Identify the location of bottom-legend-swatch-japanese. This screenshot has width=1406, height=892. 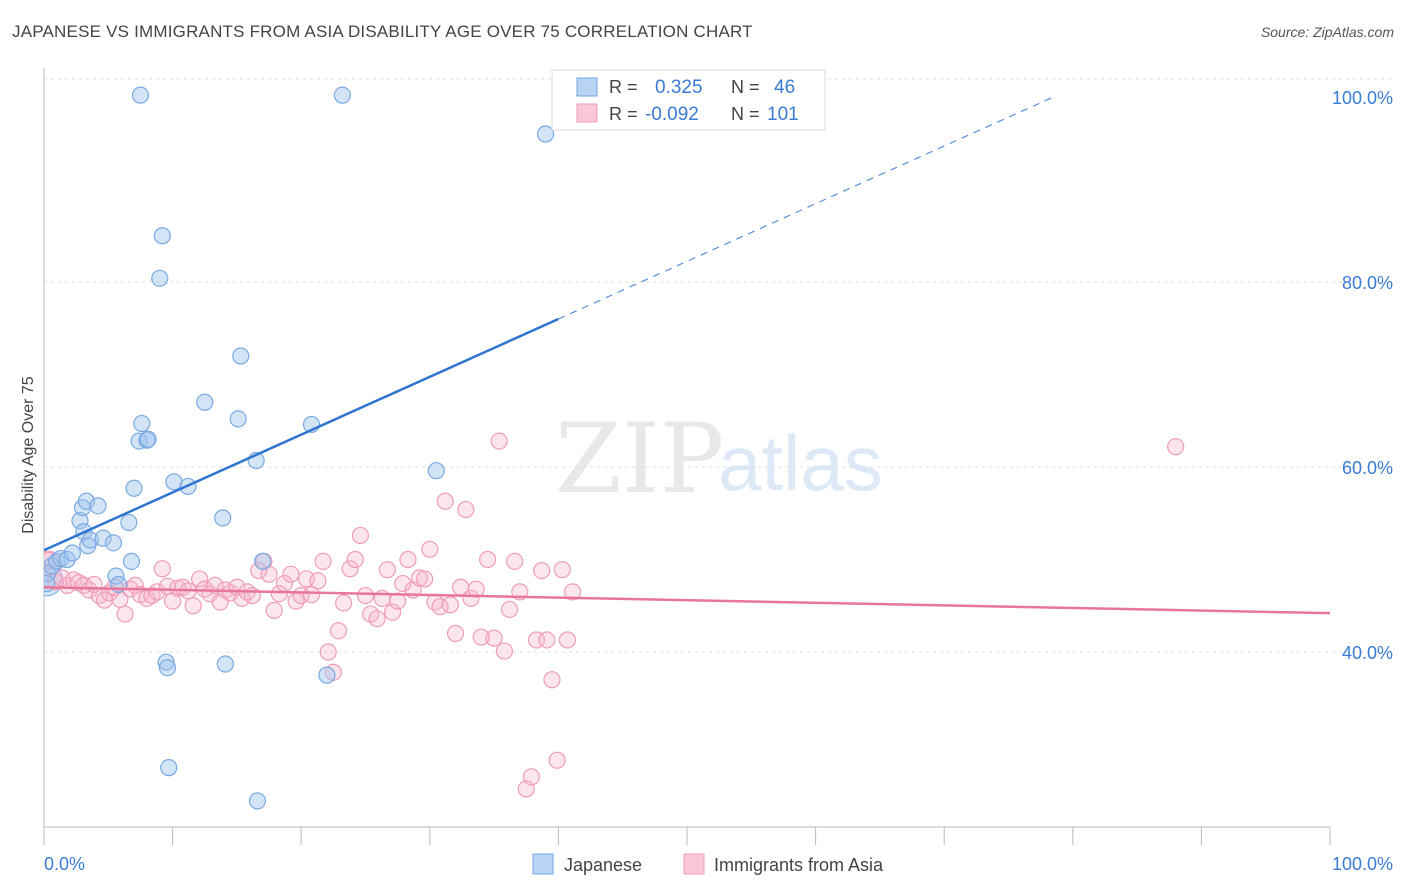
(543, 864).